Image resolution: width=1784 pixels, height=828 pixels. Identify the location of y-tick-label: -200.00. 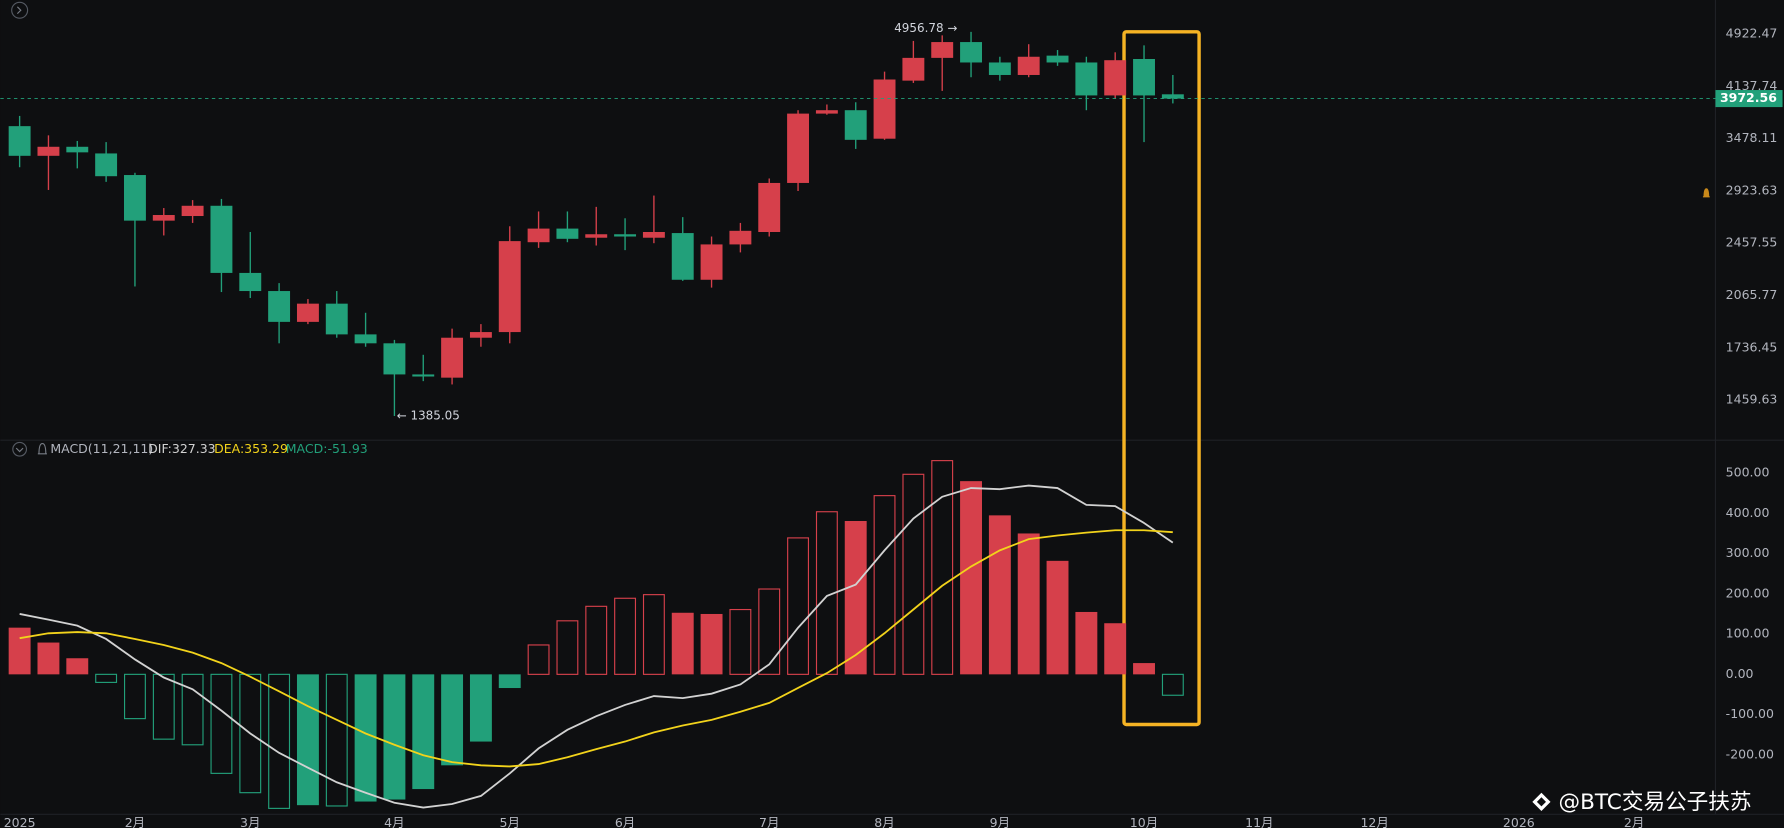
(1750, 753).